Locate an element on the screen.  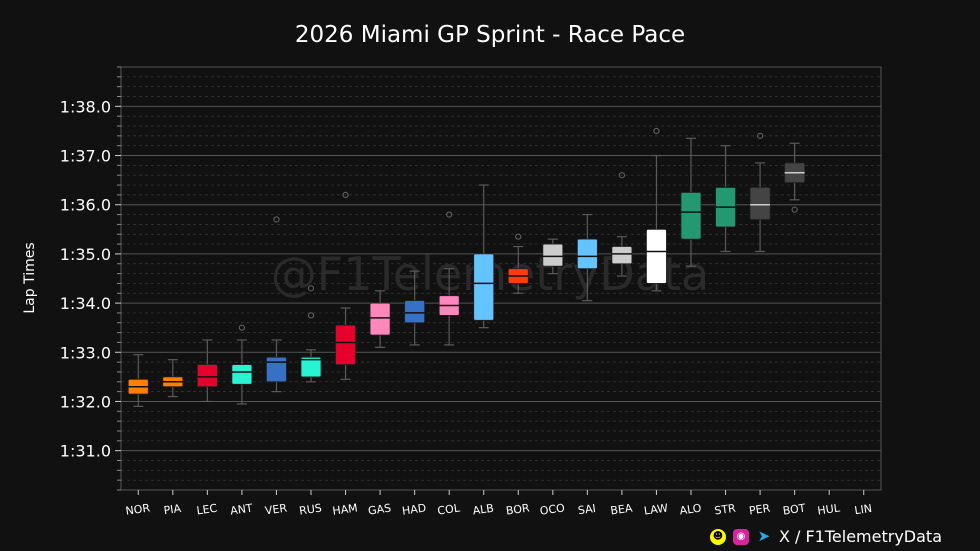
box-bot is located at coordinates (795, 177).